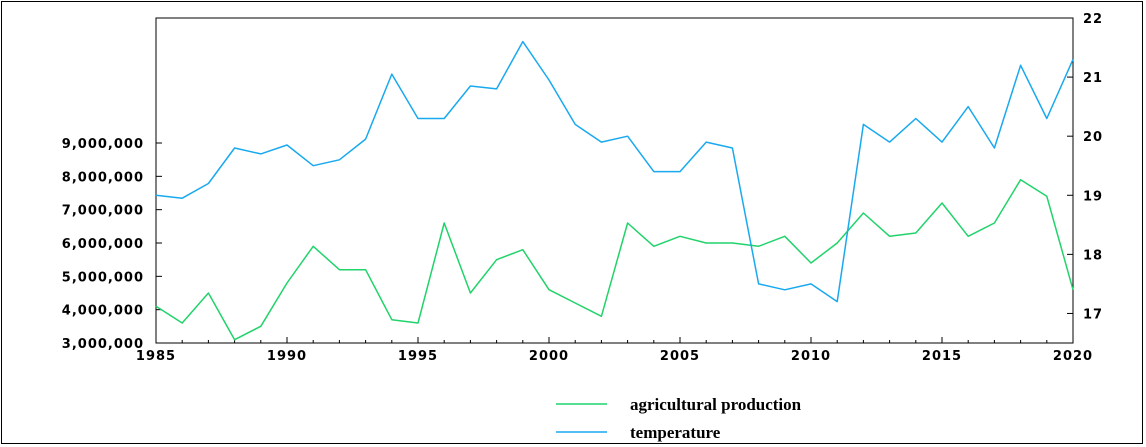 The width and height of the screenshot is (1146, 447). I want to click on x-tick-label: 2005, so click(680, 356).